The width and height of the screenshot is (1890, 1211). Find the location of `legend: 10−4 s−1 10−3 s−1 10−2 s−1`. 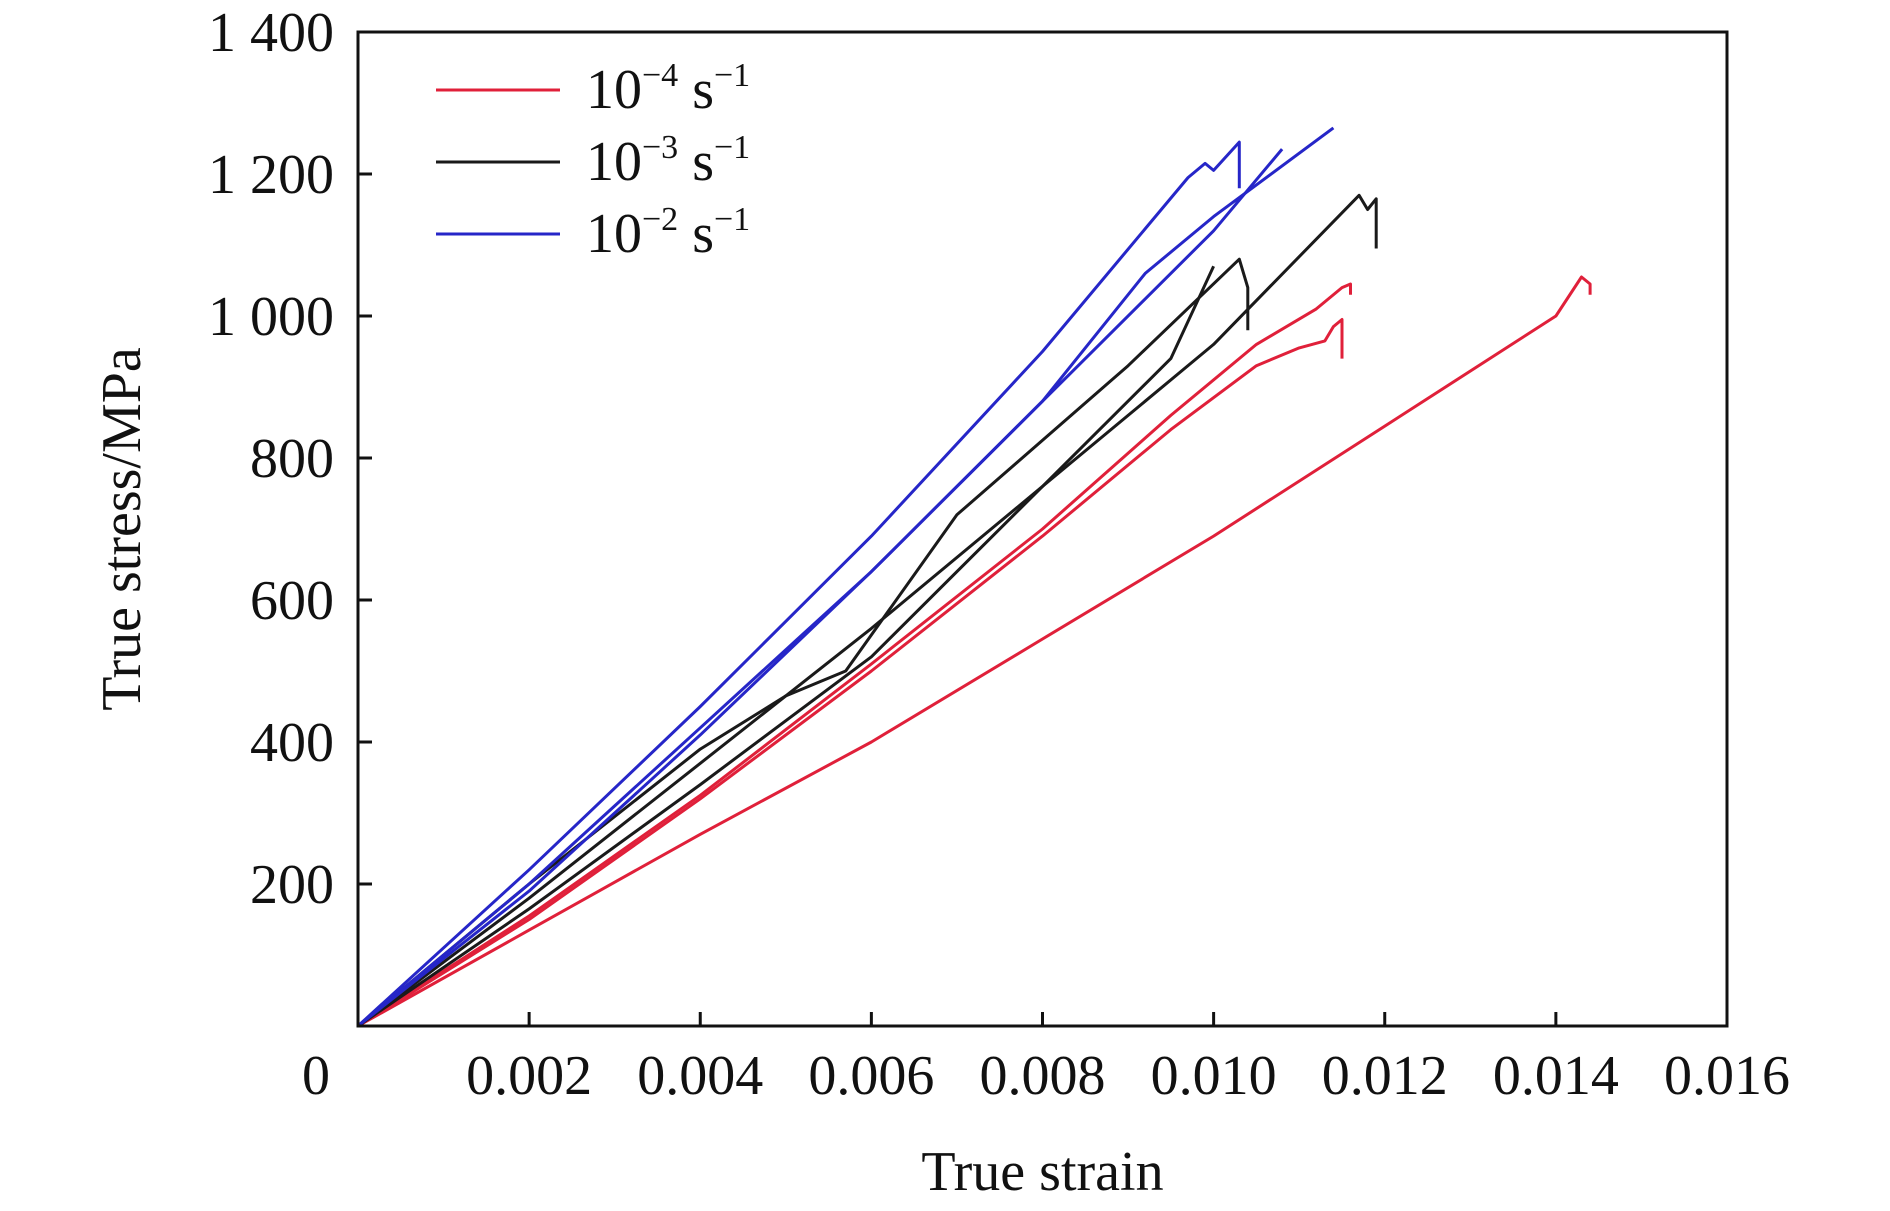

legend: 10−4 s−1 10−3 s−1 10−2 s−1 is located at coordinates (593, 161).